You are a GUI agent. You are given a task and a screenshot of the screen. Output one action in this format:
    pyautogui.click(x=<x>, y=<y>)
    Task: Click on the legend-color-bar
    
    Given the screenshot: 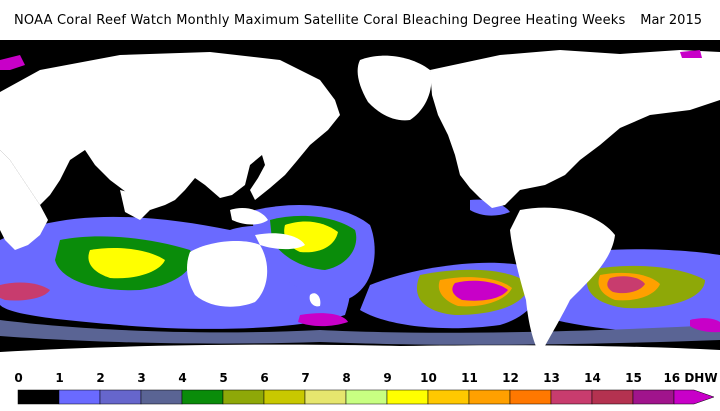 What is the action you would take?
    pyautogui.click(x=366, y=397)
    